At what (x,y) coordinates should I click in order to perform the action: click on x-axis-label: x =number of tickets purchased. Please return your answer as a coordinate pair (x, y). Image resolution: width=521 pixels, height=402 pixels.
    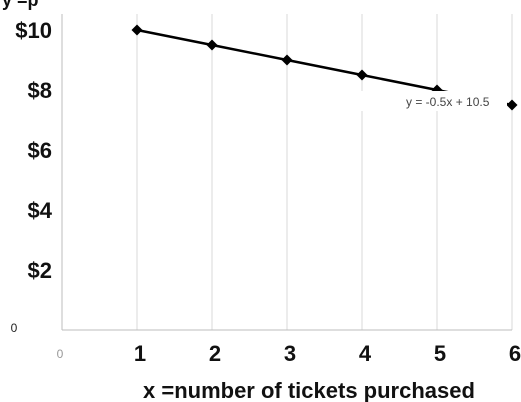
    Looking at the image, I should click on (309, 390).